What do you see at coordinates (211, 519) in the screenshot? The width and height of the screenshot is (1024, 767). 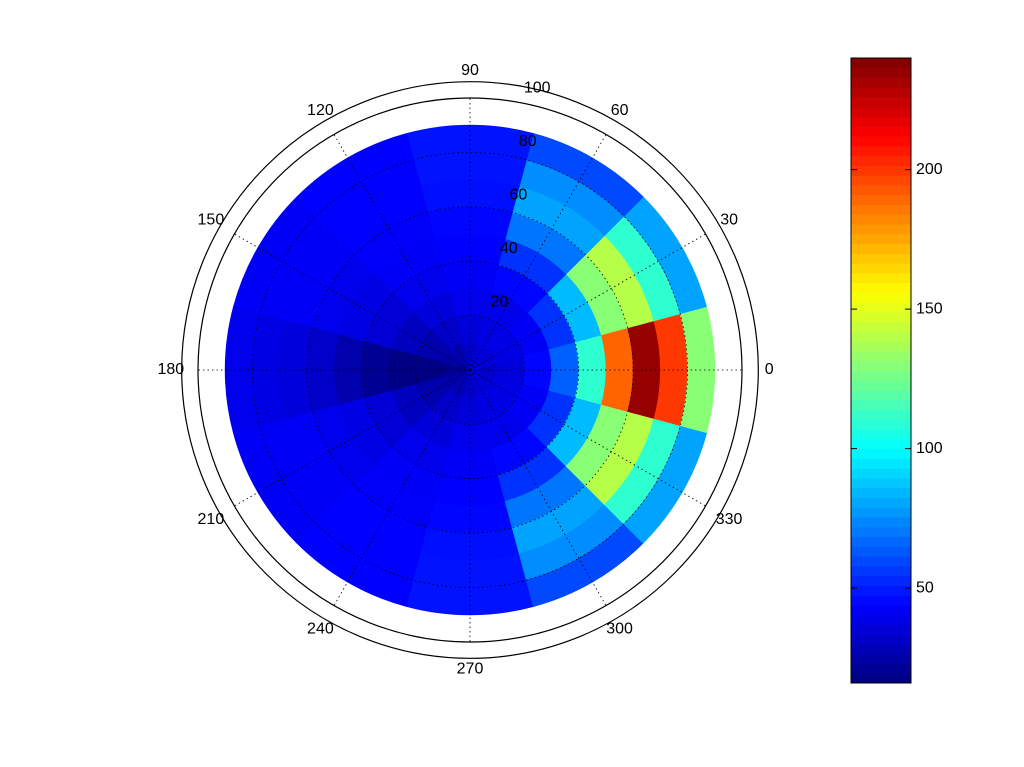 I see `angle-tick-label: 210` at bounding box center [211, 519].